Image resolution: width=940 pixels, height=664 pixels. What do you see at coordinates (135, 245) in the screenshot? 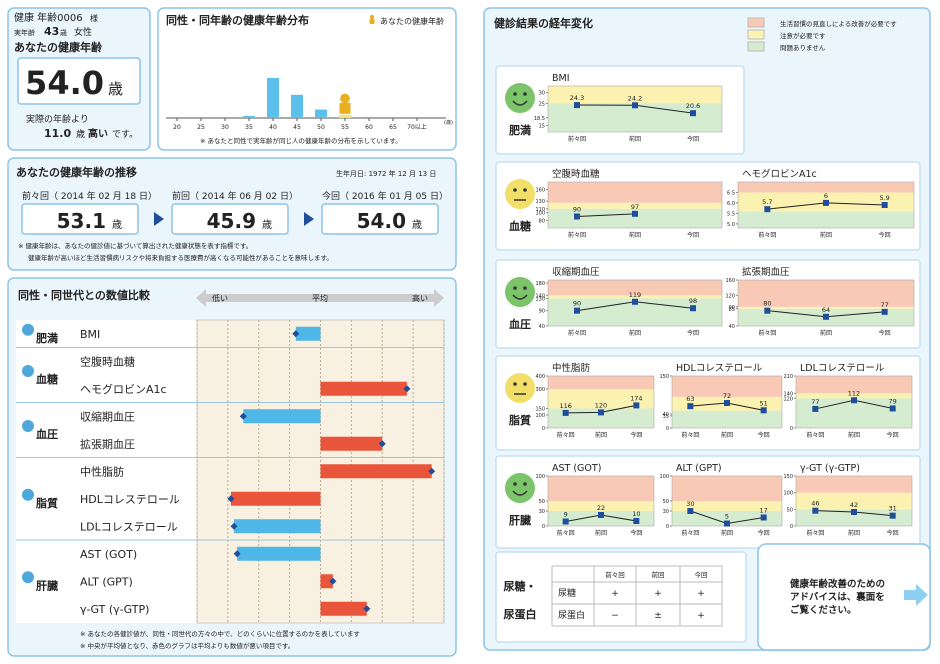
I see `trend-note: ※ 健康年齢は、あなたの健診値に基づいて算出された健康状態を表す指標です。` at bounding box center [135, 245].